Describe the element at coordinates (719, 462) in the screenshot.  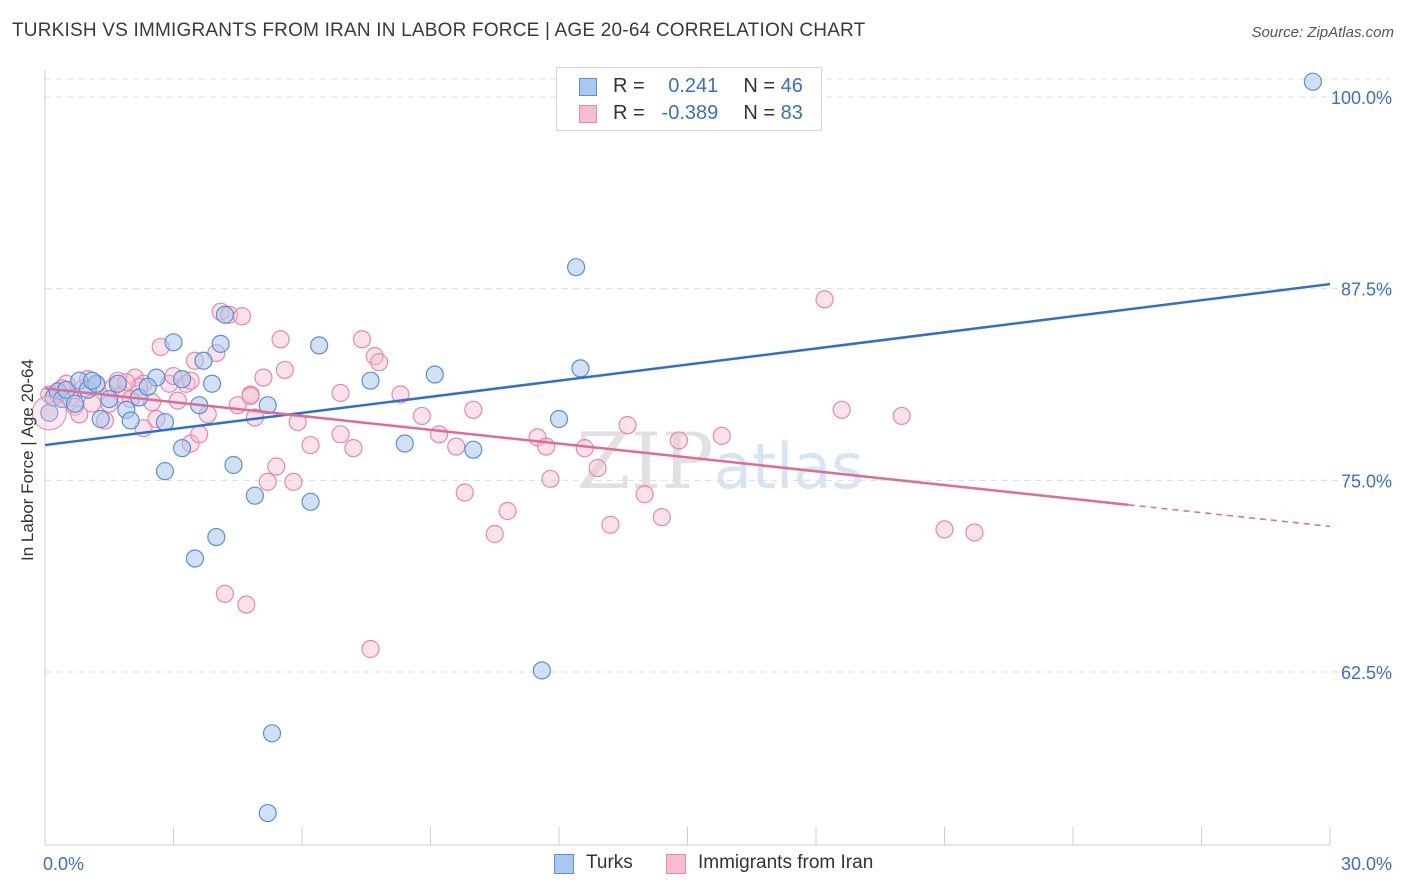
I see `watermark: ZIPatlas` at that location.